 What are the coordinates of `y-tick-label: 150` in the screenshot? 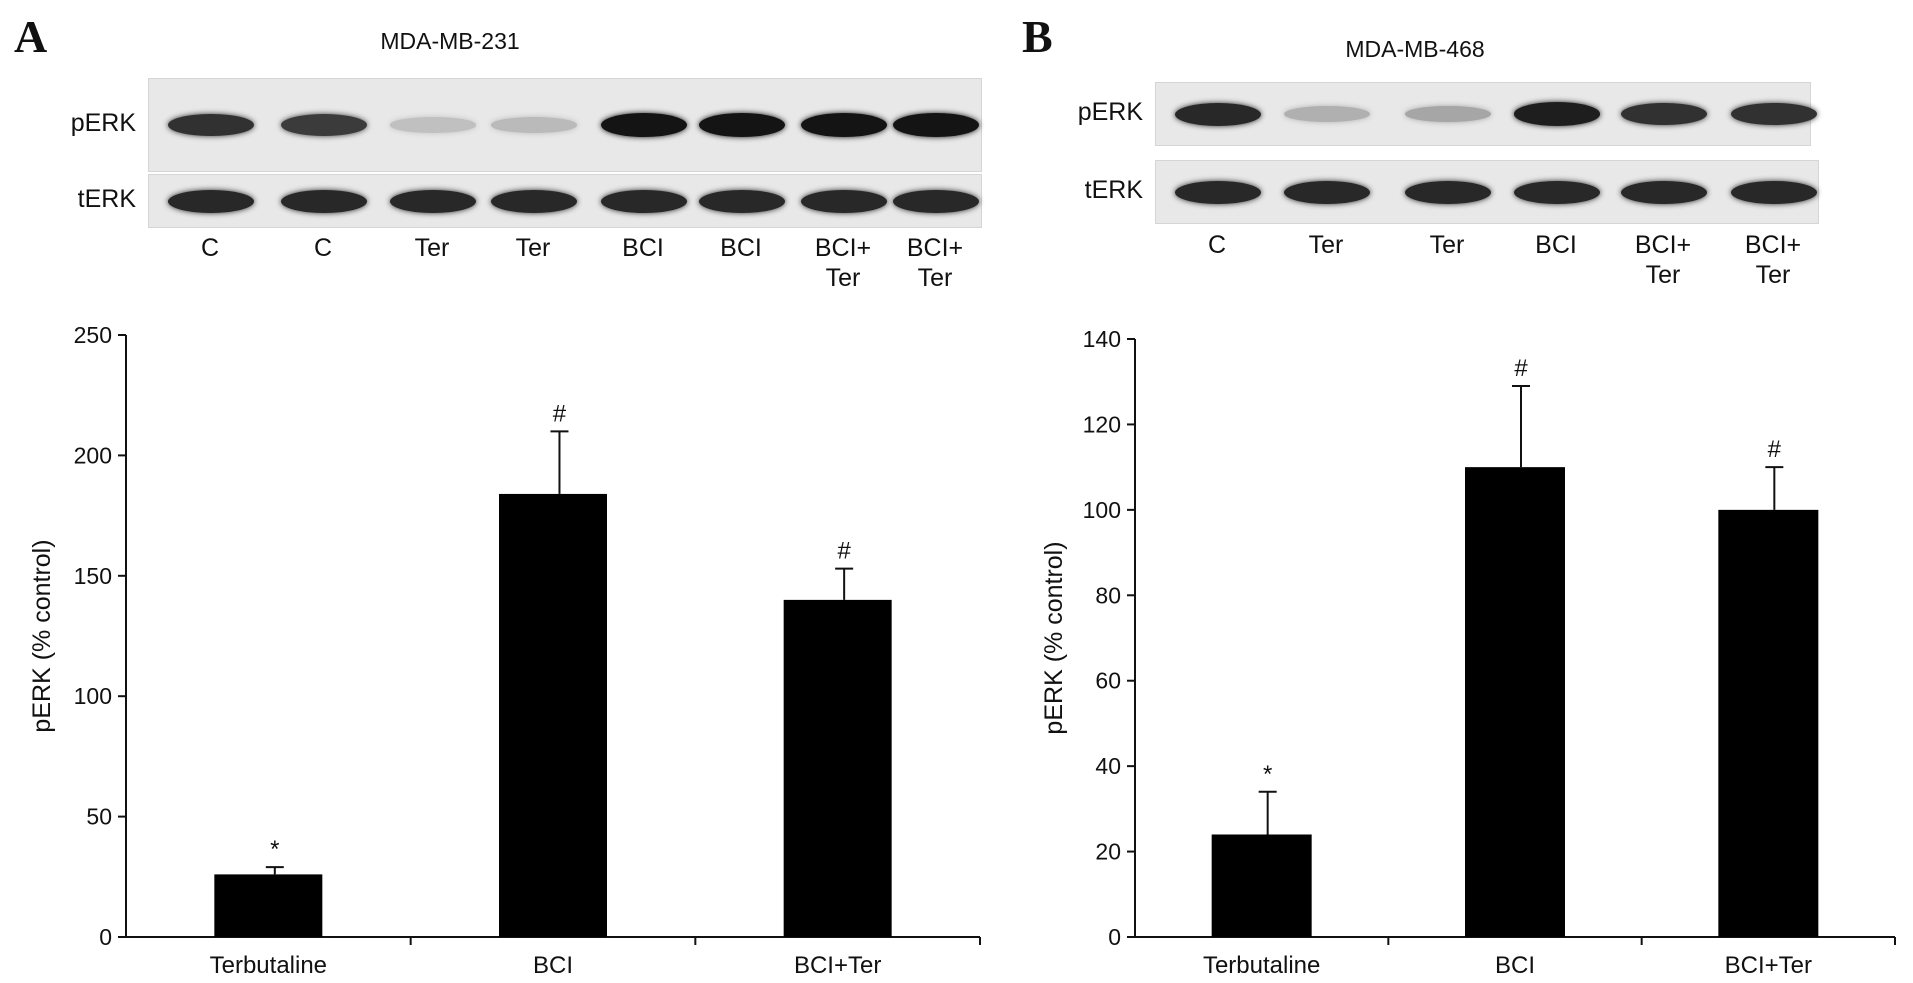 It's located at (93, 576).